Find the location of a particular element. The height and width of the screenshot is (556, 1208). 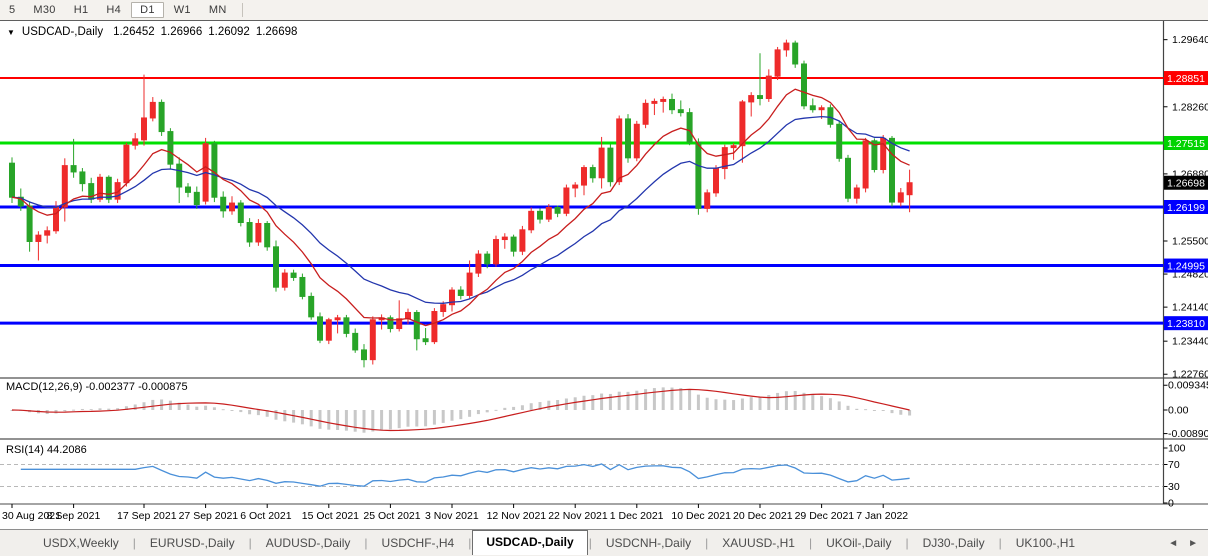

date-axis-label: 27 Sep 2021 is located at coordinates (209, 516).